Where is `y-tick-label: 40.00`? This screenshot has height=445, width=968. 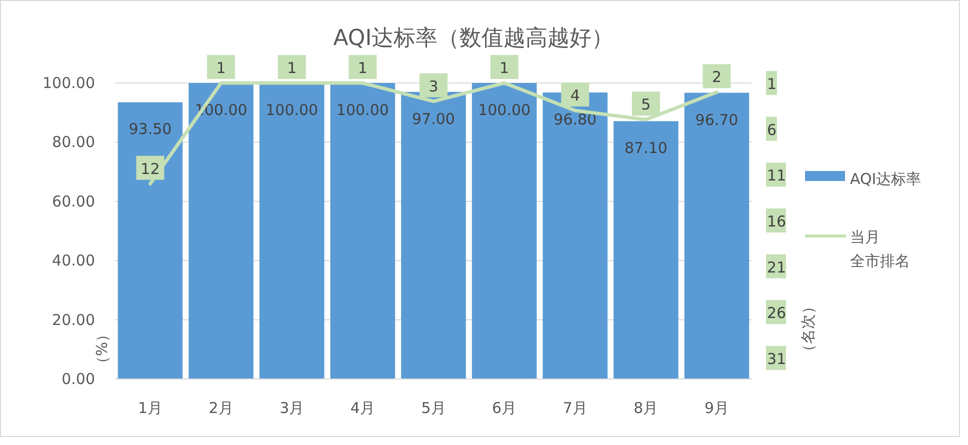
y-tick-label: 40.00 is located at coordinates (73, 261).